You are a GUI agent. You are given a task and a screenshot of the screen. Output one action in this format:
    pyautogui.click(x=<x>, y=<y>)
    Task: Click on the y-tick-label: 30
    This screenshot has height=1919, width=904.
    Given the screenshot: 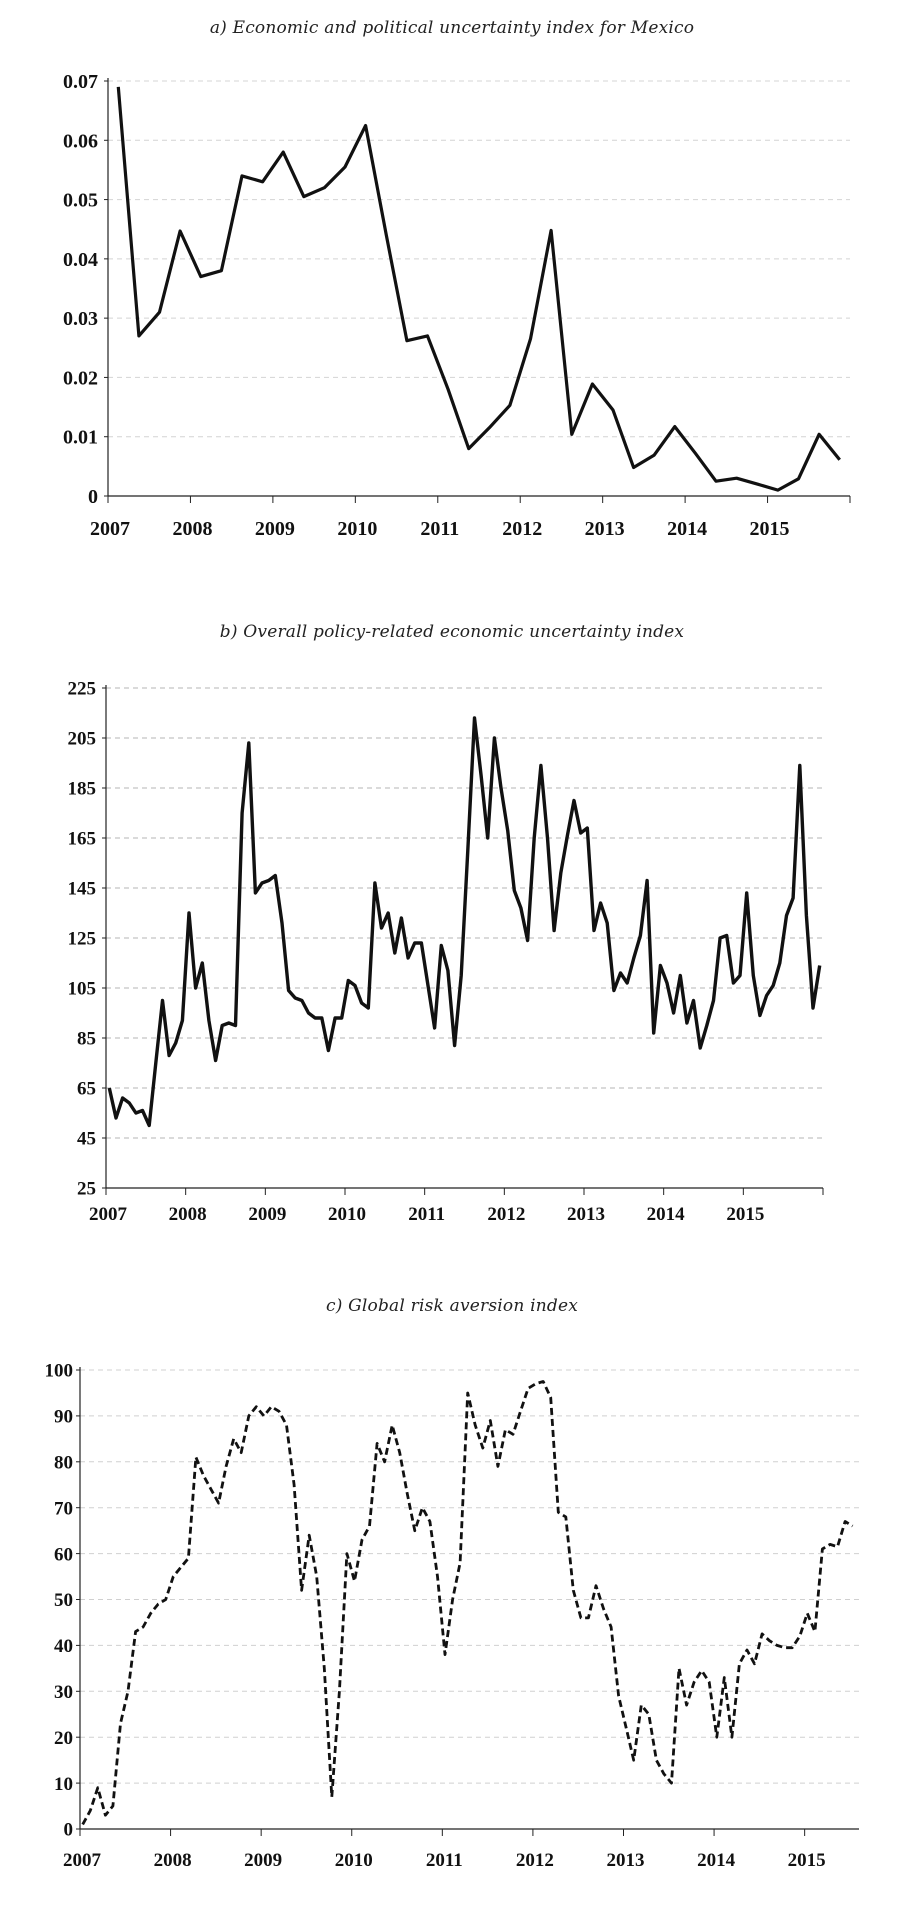 What is the action you would take?
    pyautogui.click(x=63, y=1692)
    